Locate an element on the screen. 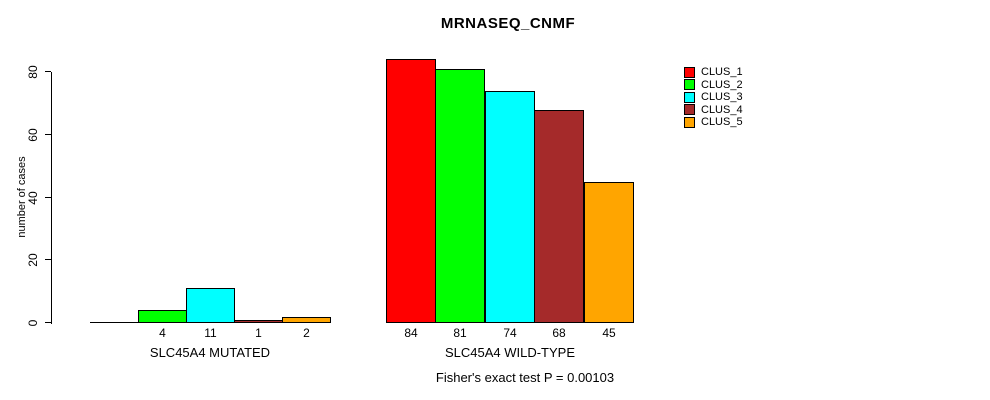  bar-value-label: 45 is located at coordinates (609, 333).